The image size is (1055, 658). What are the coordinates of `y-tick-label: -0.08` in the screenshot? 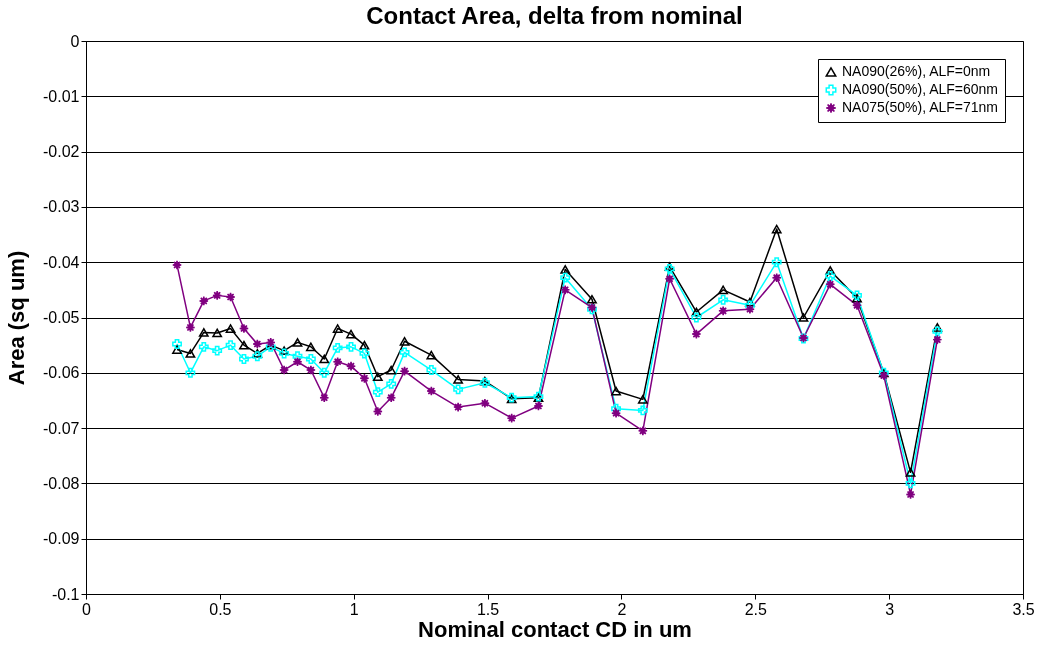 It's located at (61, 483).